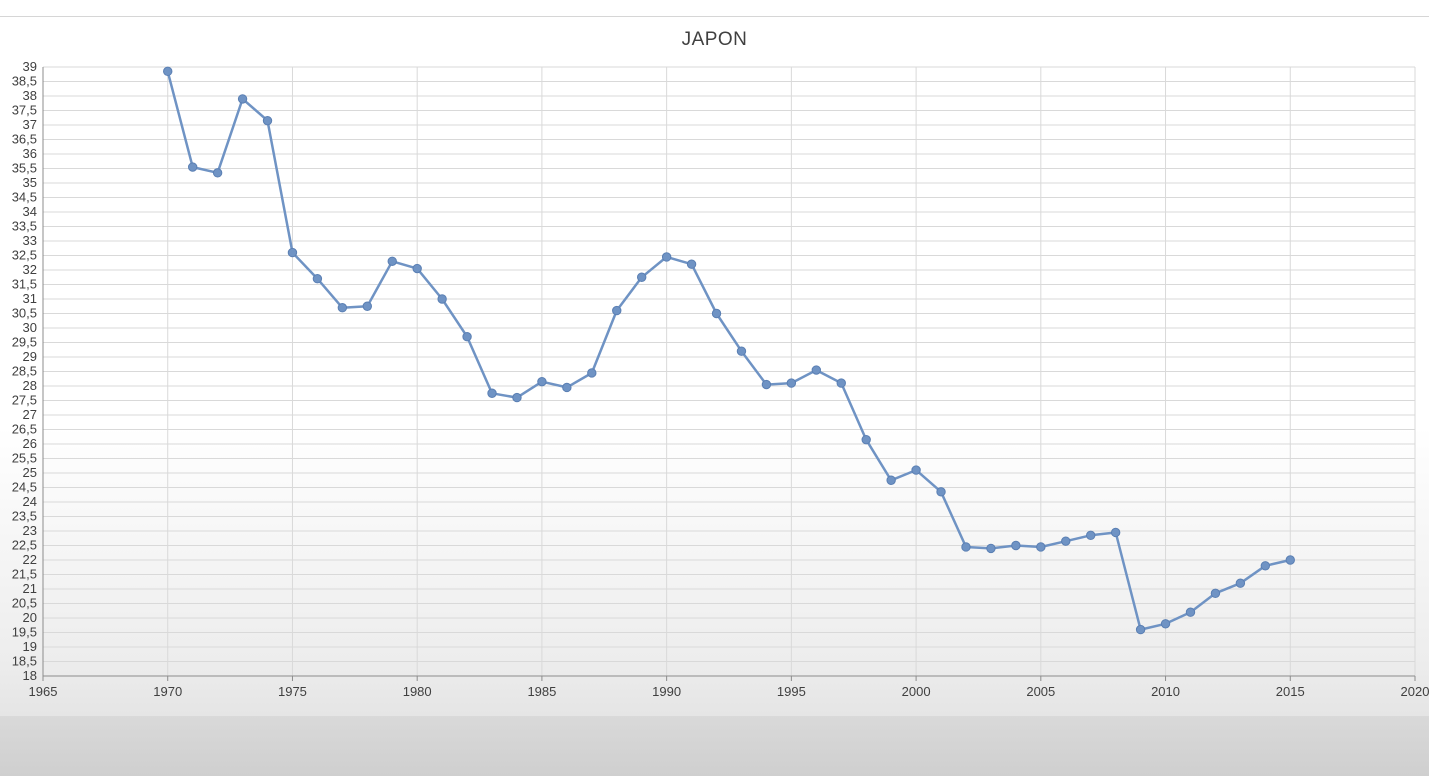  Describe the element at coordinates (24, 487) in the screenshot. I see `y-tick-label: 24,5` at that location.